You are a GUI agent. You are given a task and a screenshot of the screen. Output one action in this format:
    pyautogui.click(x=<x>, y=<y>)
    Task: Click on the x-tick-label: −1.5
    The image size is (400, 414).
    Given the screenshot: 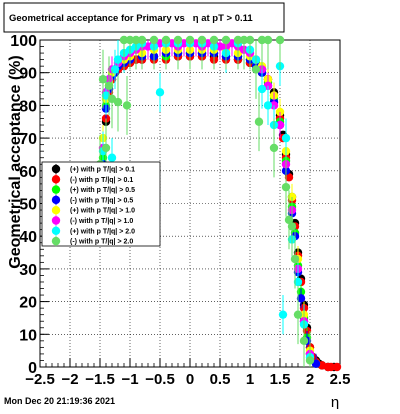 What is the action you would take?
    pyautogui.click(x=100, y=379)
    